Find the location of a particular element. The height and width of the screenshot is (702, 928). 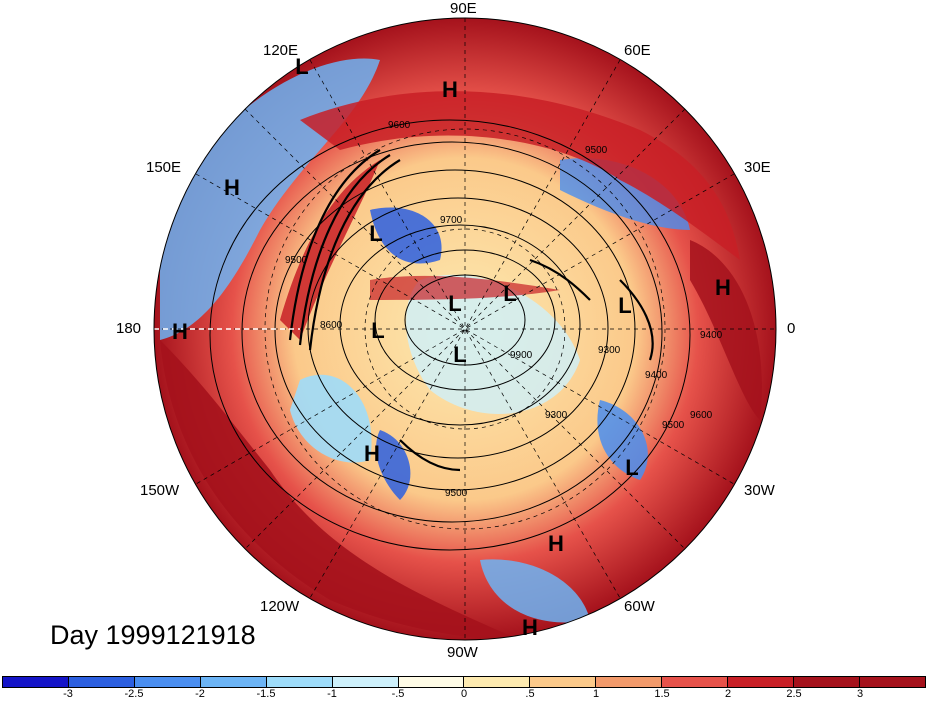

lon-label-90e: 90E is located at coordinates (463, 8).